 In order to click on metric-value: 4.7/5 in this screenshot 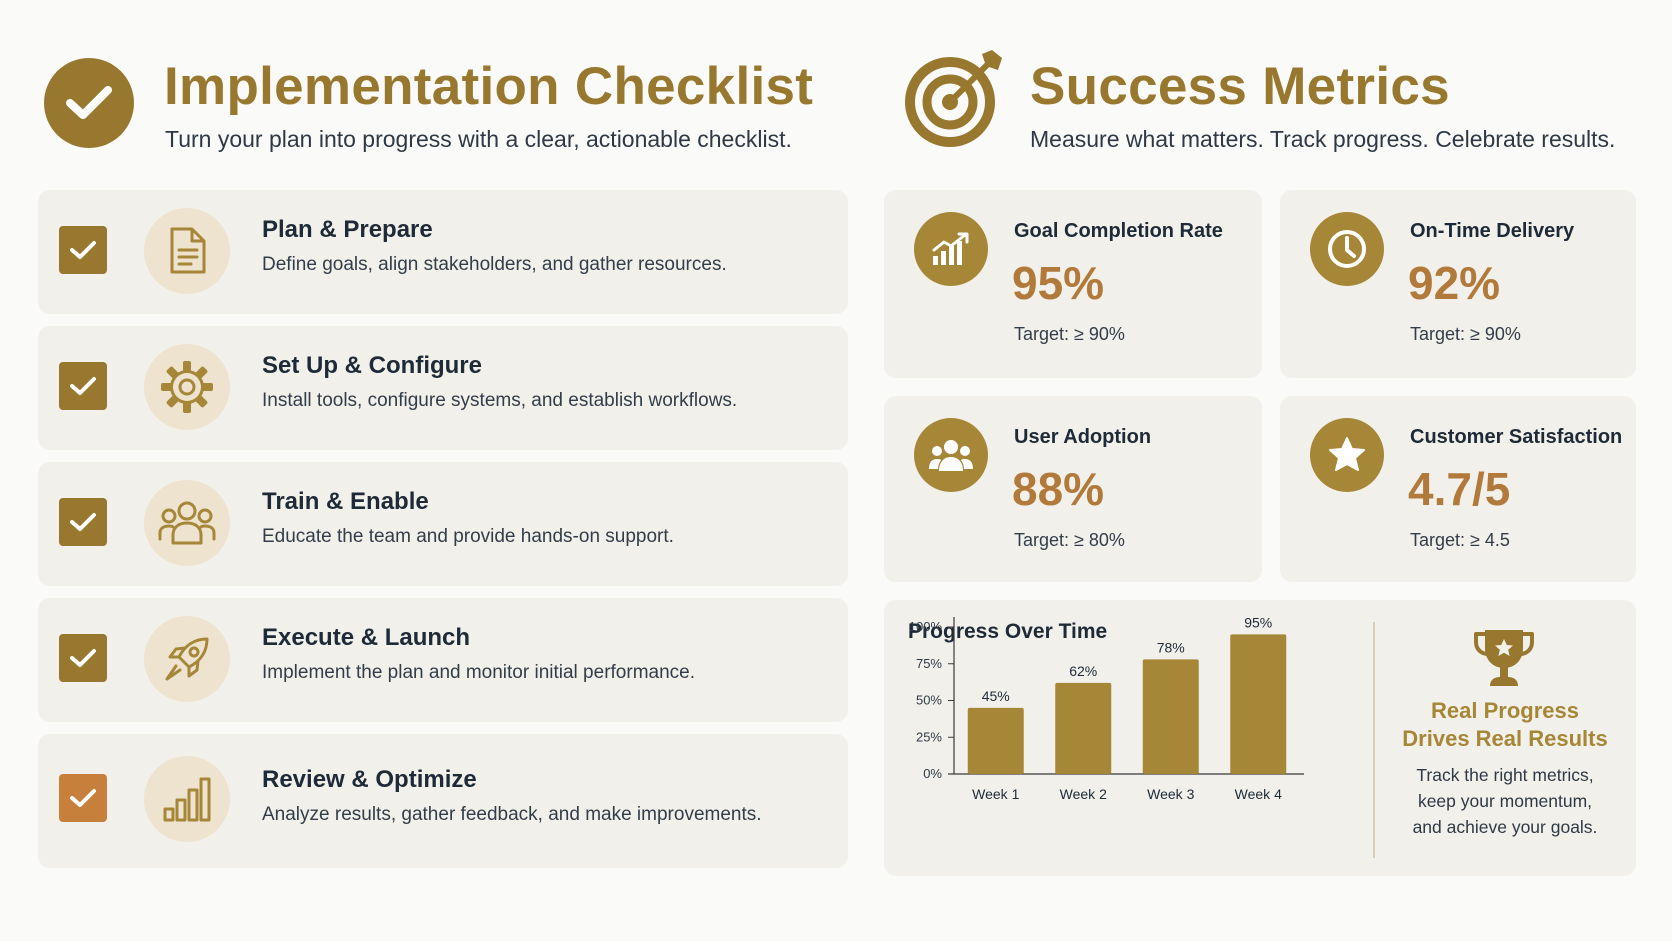, I will do `click(1459, 489)`.